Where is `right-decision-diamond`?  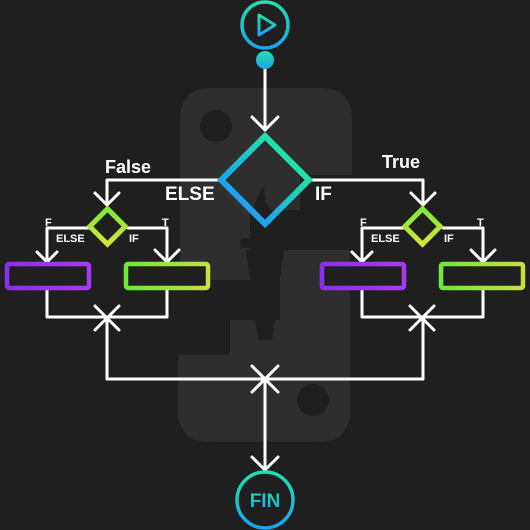
right-decision-diamond is located at coordinates (422, 226).